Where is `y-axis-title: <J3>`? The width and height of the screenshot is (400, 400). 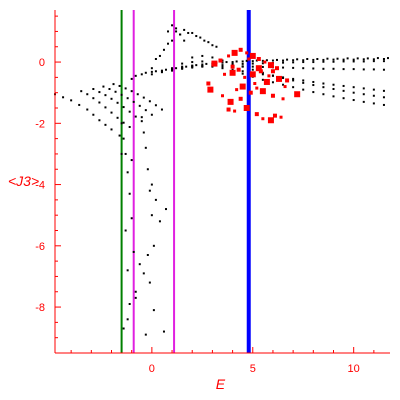
y-axis-title: <J3> is located at coordinates (23, 181).